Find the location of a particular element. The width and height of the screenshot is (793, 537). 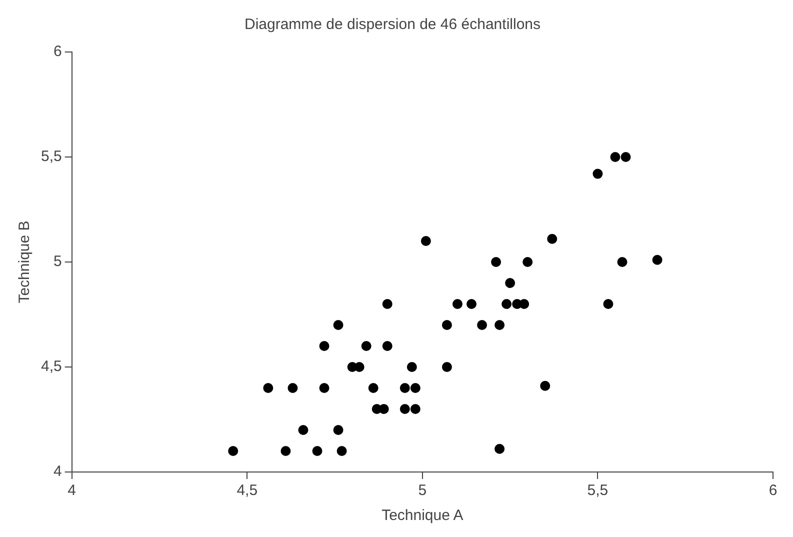

y-tick-label: 4,5 is located at coordinates (51, 367).